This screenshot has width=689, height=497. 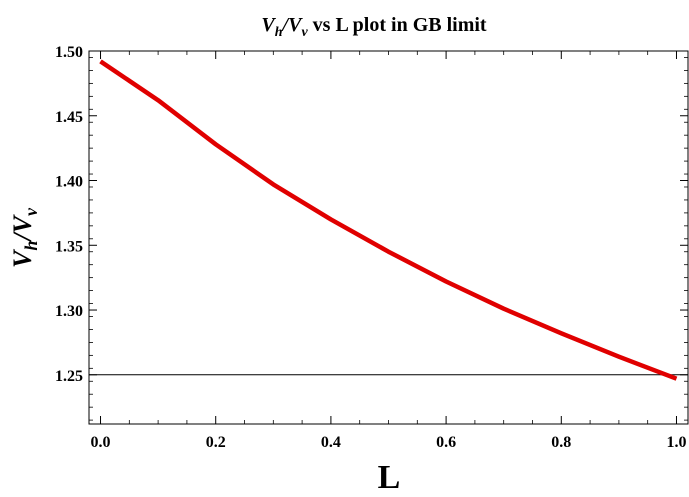 I want to click on x-tick-label: 0.2, so click(x=216, y=442).